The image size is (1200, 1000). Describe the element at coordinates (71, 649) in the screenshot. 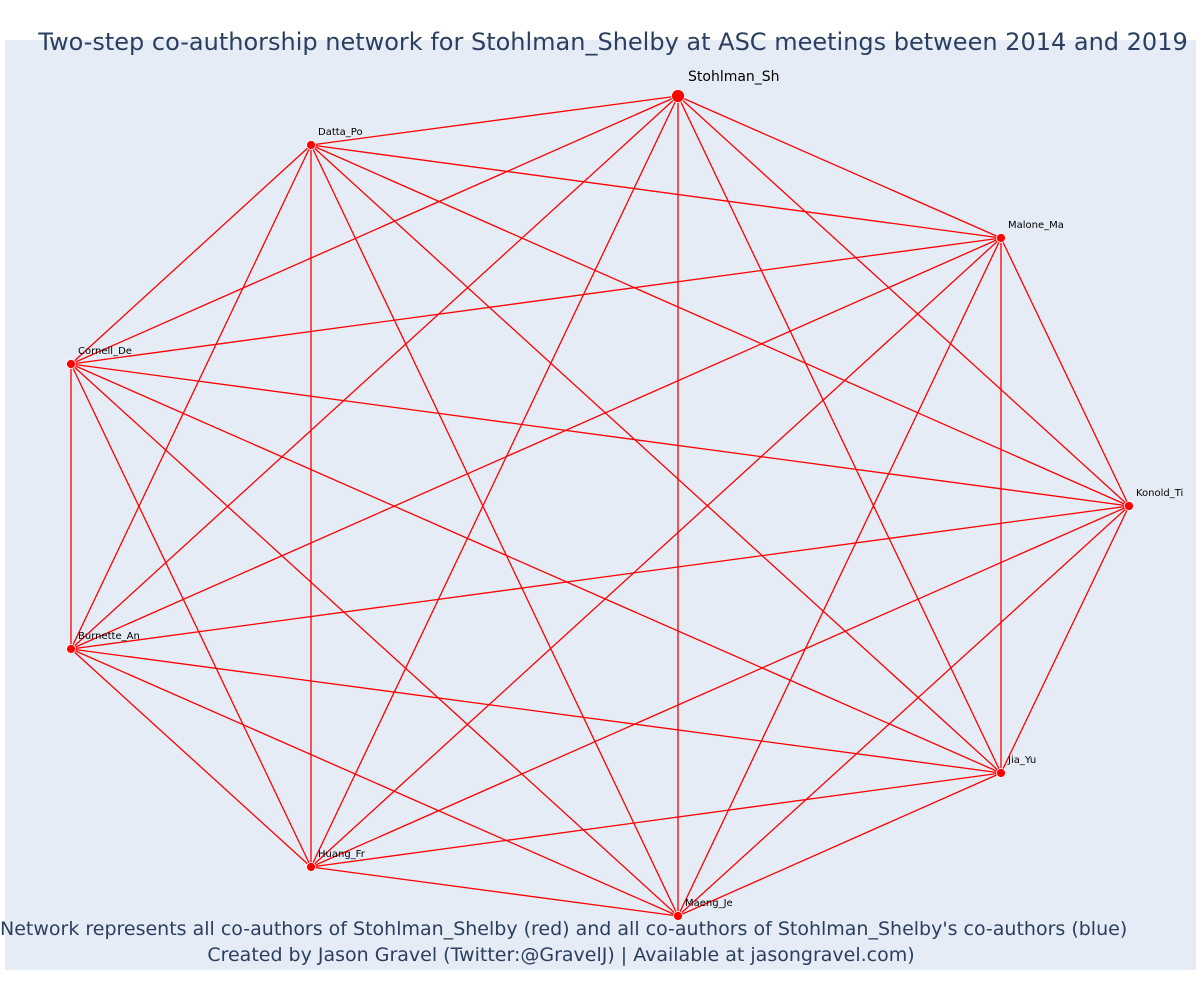

I see `node-burnette-an` at that location.